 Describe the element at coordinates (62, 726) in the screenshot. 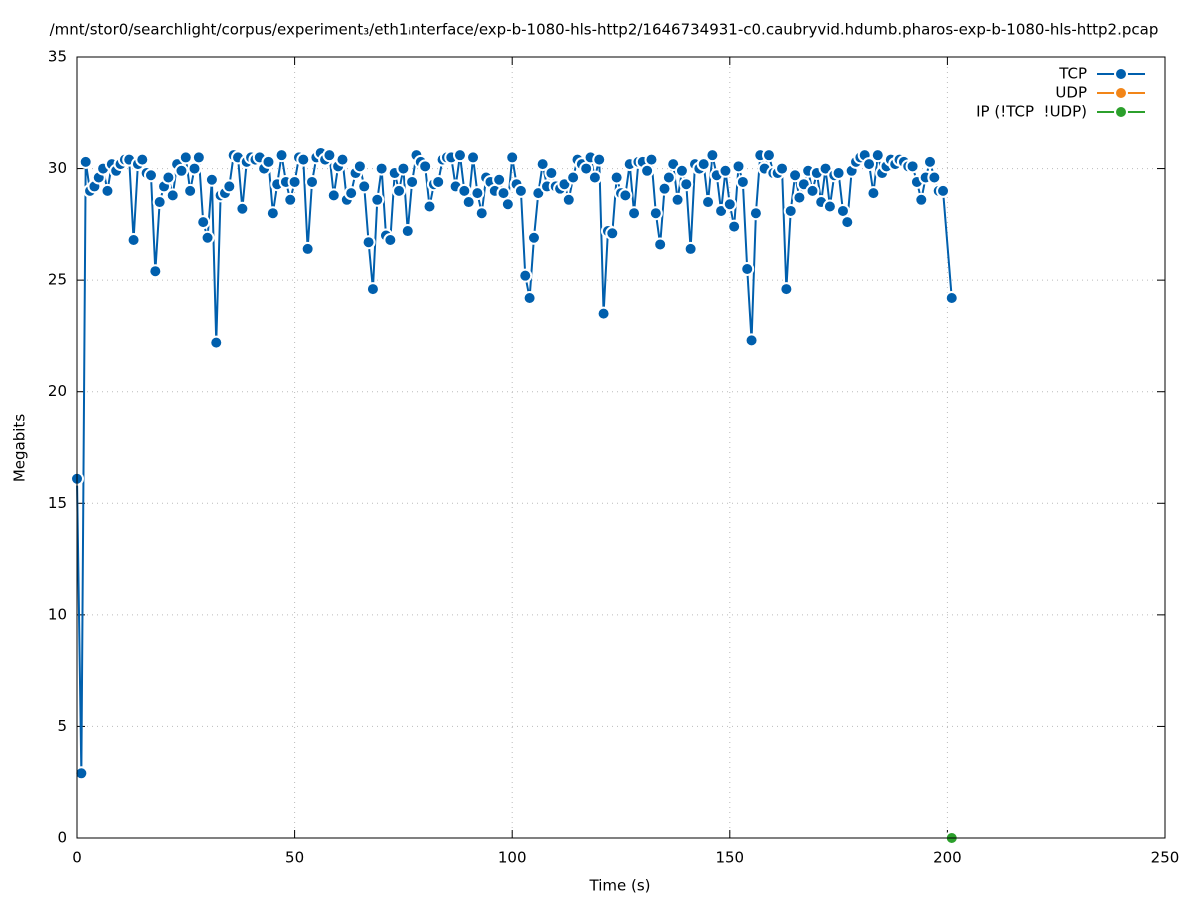

I see `y-tick-label: 5` at that location.